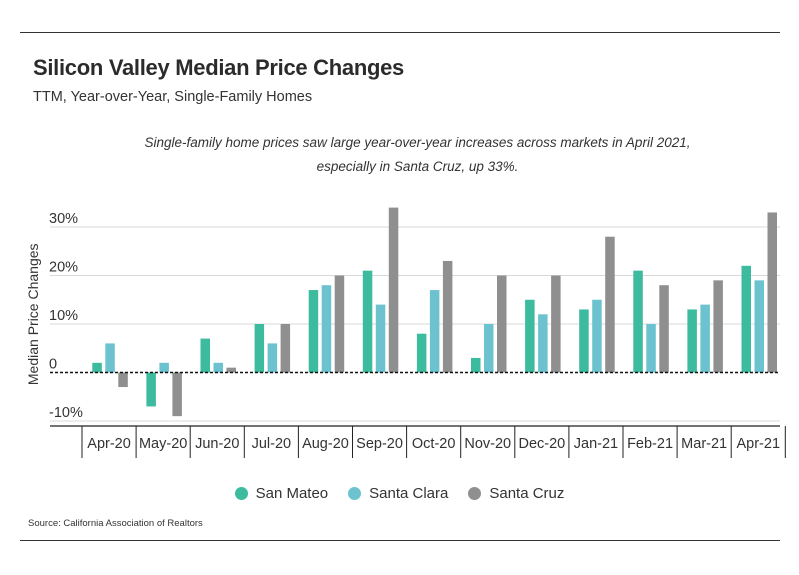 Image resolution: width=799 pixels, height=575 pixels. What do you see at coordinates (417, 166) in the screenshot?
I see `annotation-line-2: especially in Santa Cruz, up 33%.` at bounding box center [417, 166].